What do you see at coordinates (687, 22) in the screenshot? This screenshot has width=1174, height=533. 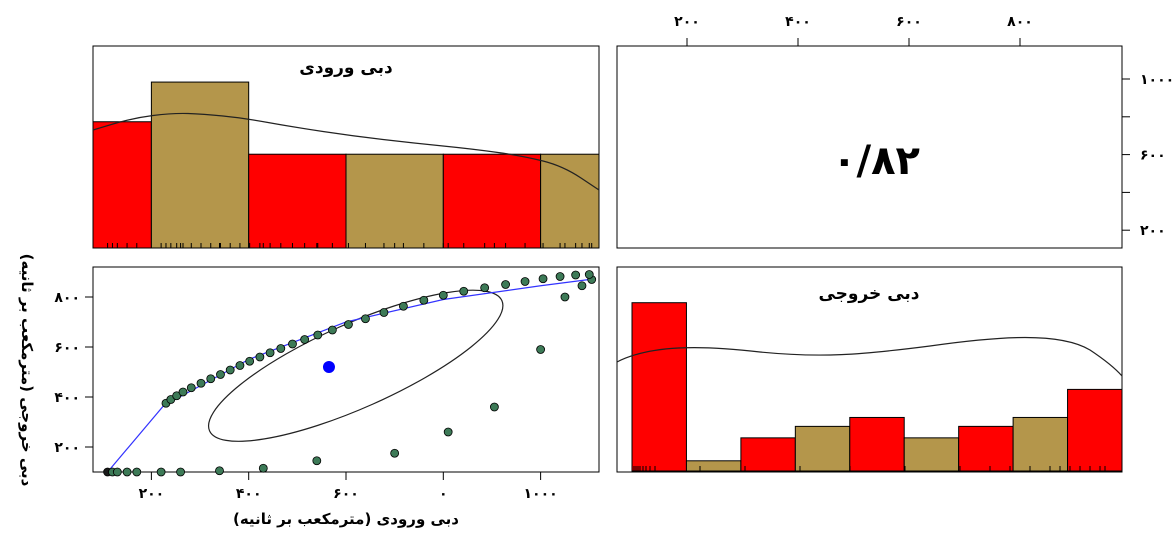 I see `top-axis-tick-label: ۲۰۰` at bounding box center [687, 22].